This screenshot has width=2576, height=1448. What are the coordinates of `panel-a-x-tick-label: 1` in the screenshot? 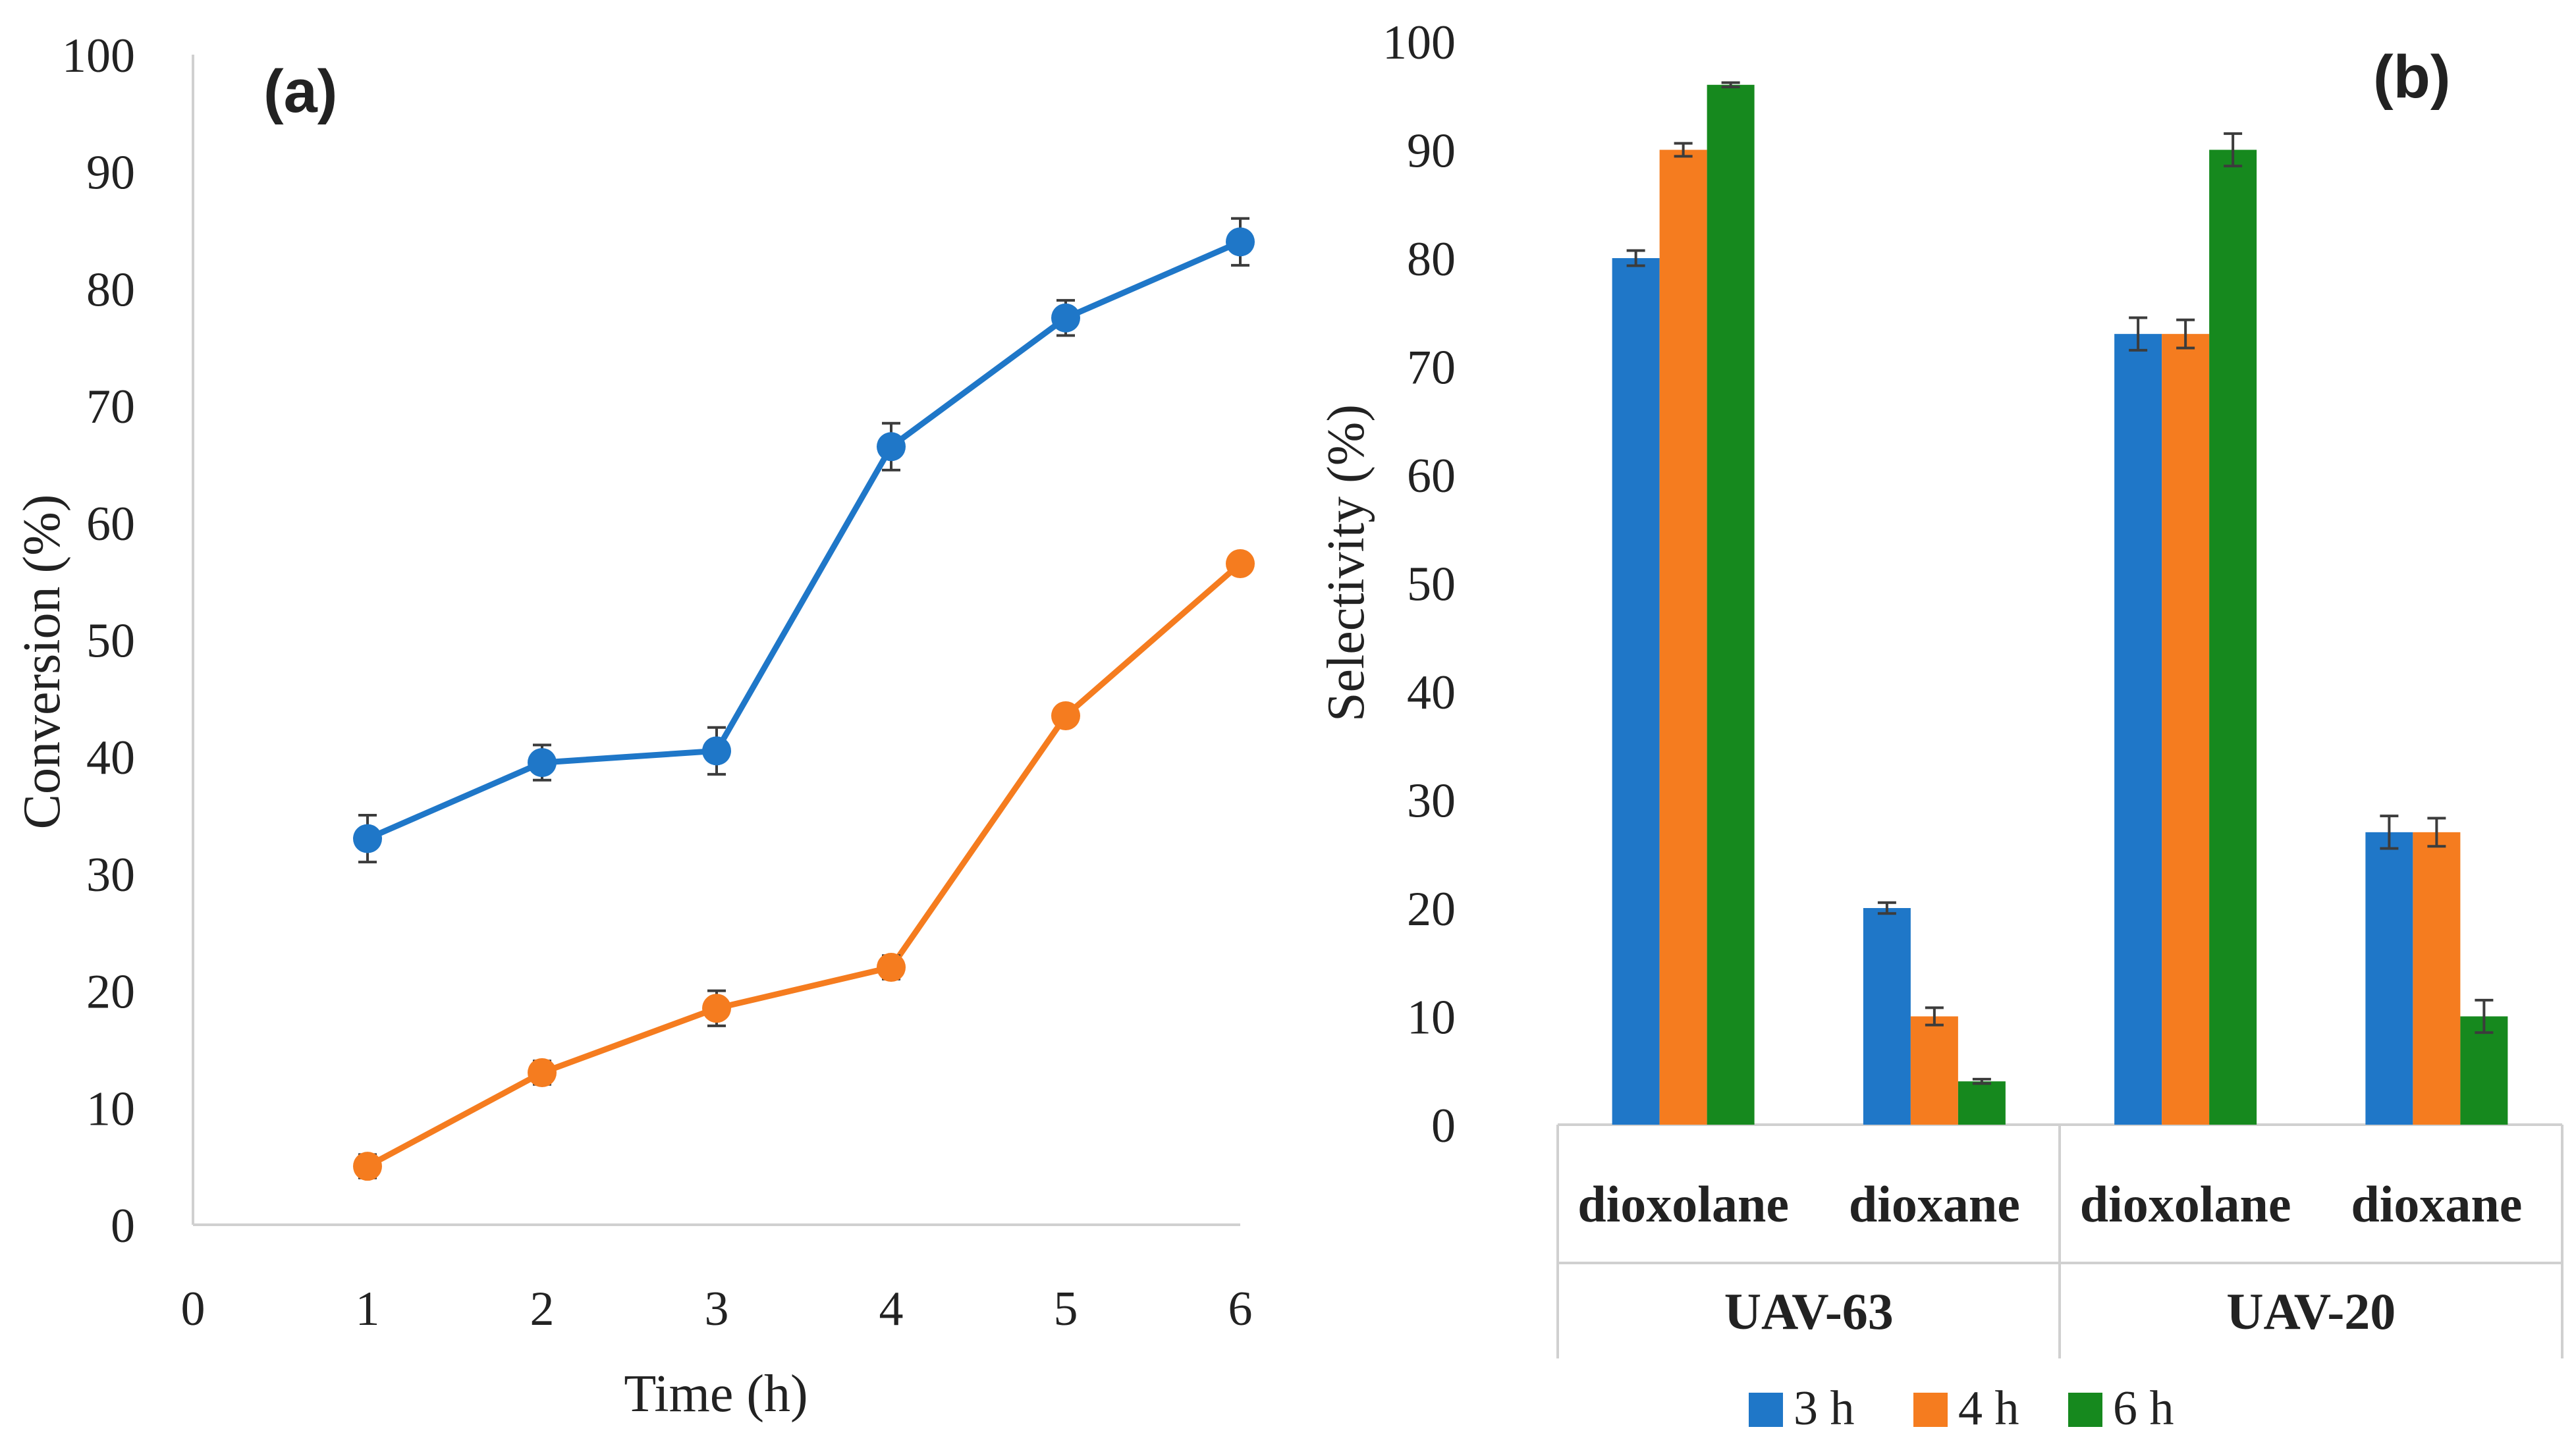 It's located at (368, 1309).